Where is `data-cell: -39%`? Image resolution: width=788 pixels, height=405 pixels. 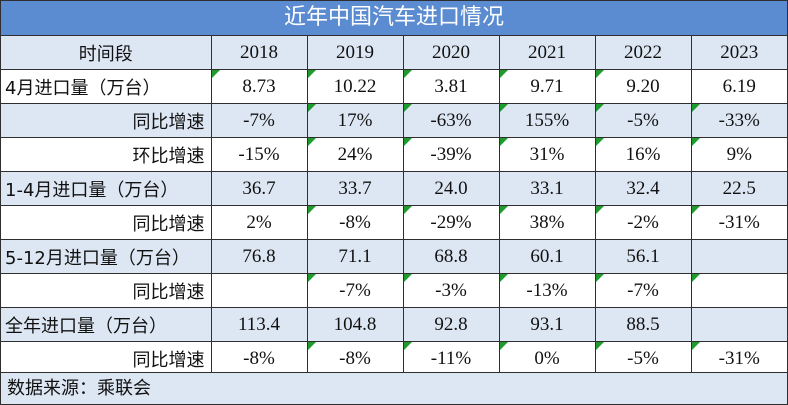 data-cell: -39% is located at coordinates (451, 154).